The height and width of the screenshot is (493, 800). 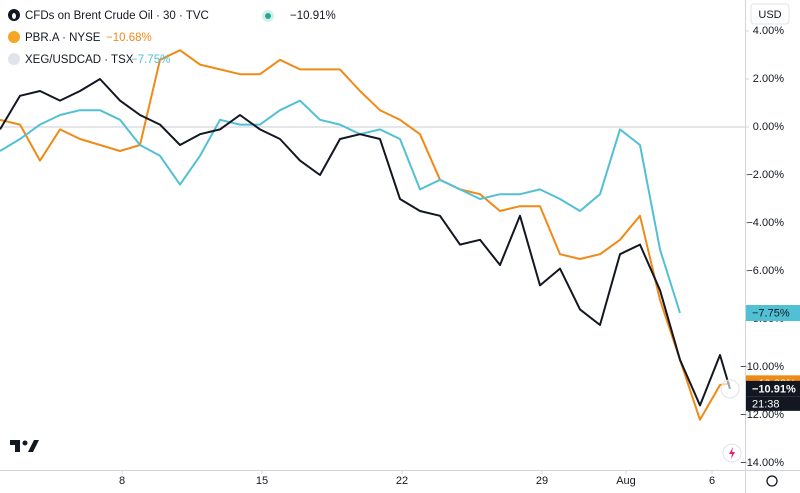 I want to click on price-tag-label: −10.91%, so click(x=774, y=389).